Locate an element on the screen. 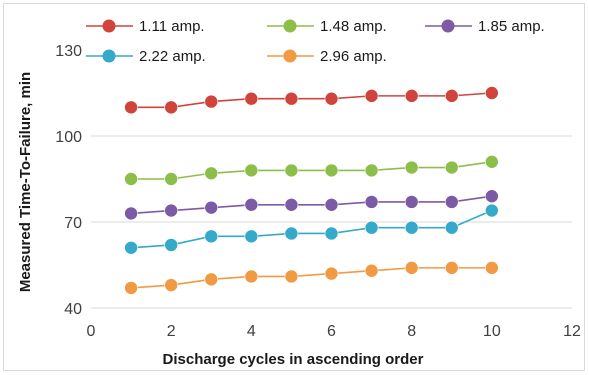  series-2-96-amp is located at coordinates (311, 278).